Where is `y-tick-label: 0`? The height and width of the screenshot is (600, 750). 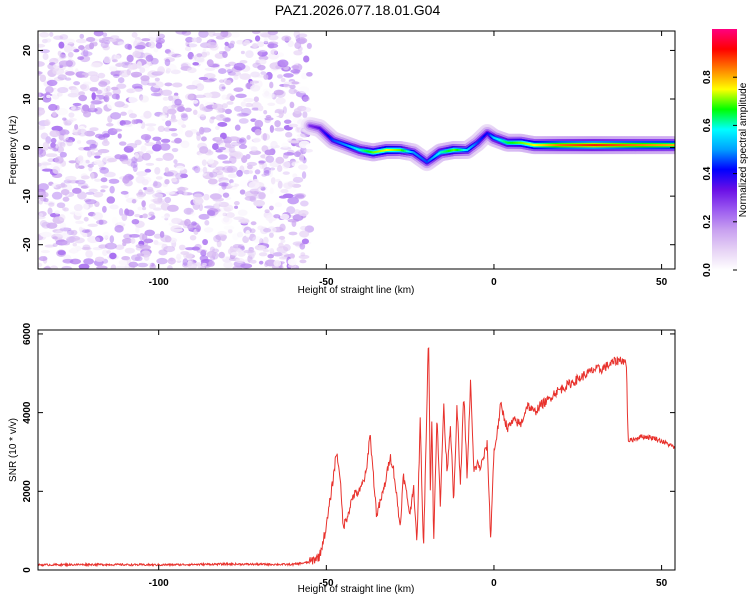
y-tick-label: 0 is located at coordinates (27, 570).